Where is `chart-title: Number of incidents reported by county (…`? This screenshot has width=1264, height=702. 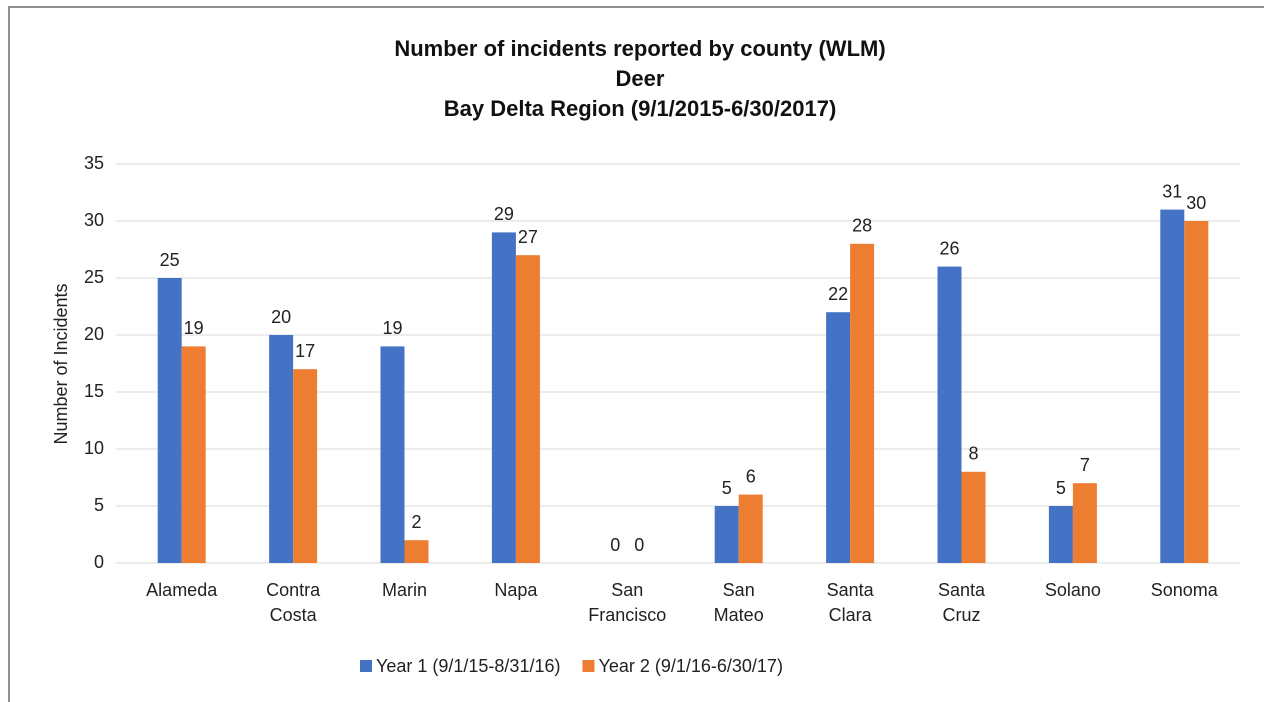
chart-title: Number of incidents reported by county (… is located at coordinates (639, 48).